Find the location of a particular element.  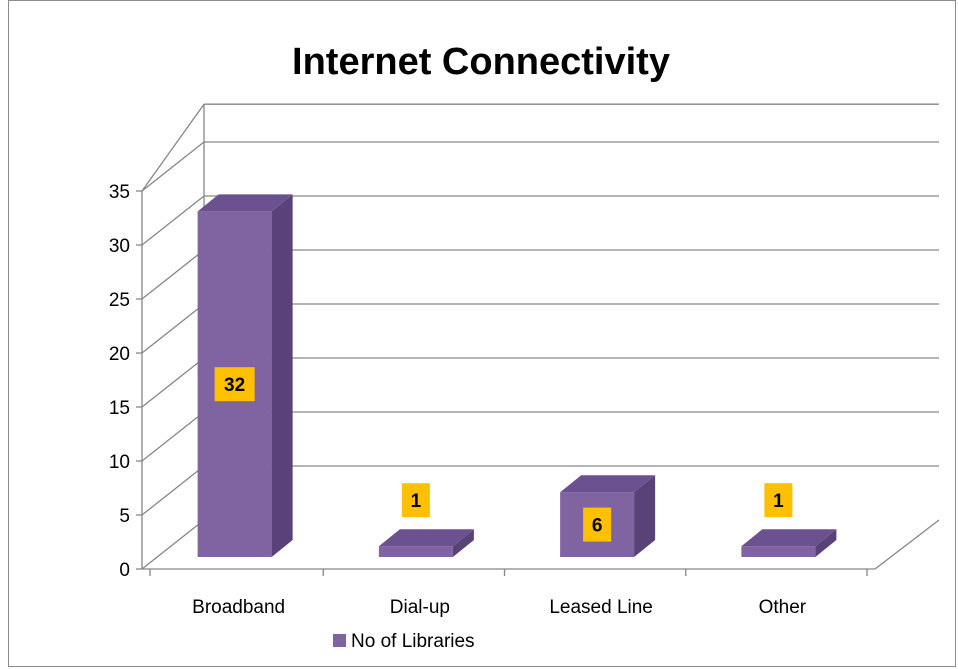

y-tick-label: 35 is located at coordinates (119, 192).